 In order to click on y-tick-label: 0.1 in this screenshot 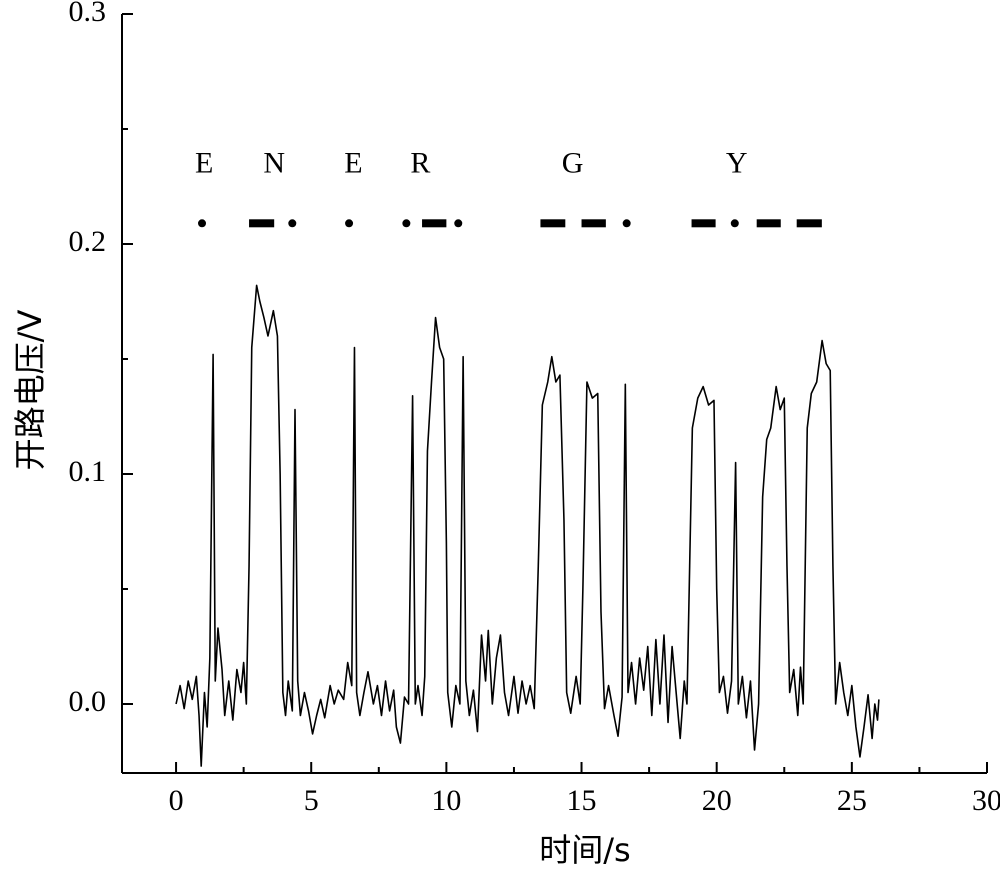, I will do `click(88, 471)`.